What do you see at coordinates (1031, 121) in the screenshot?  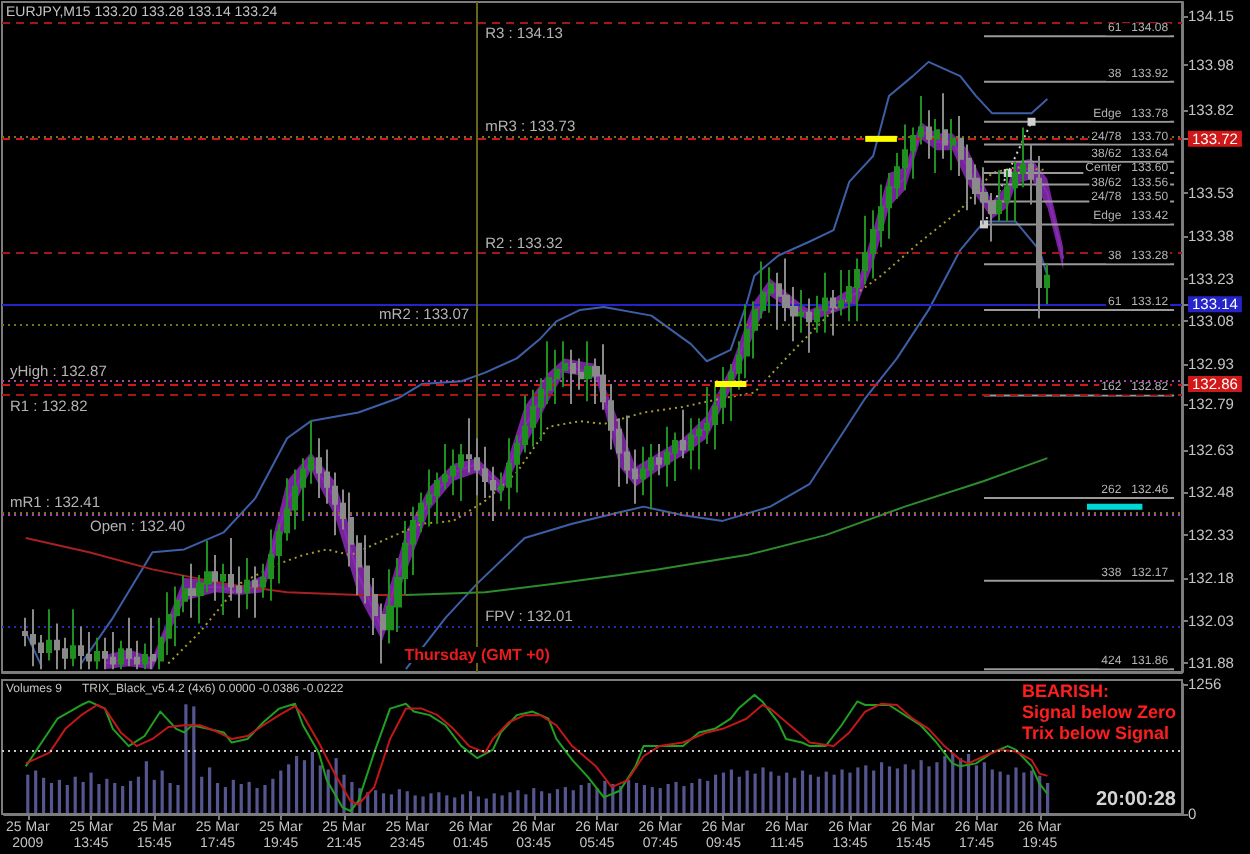 I see `point` at bounding box center [1031, 121].